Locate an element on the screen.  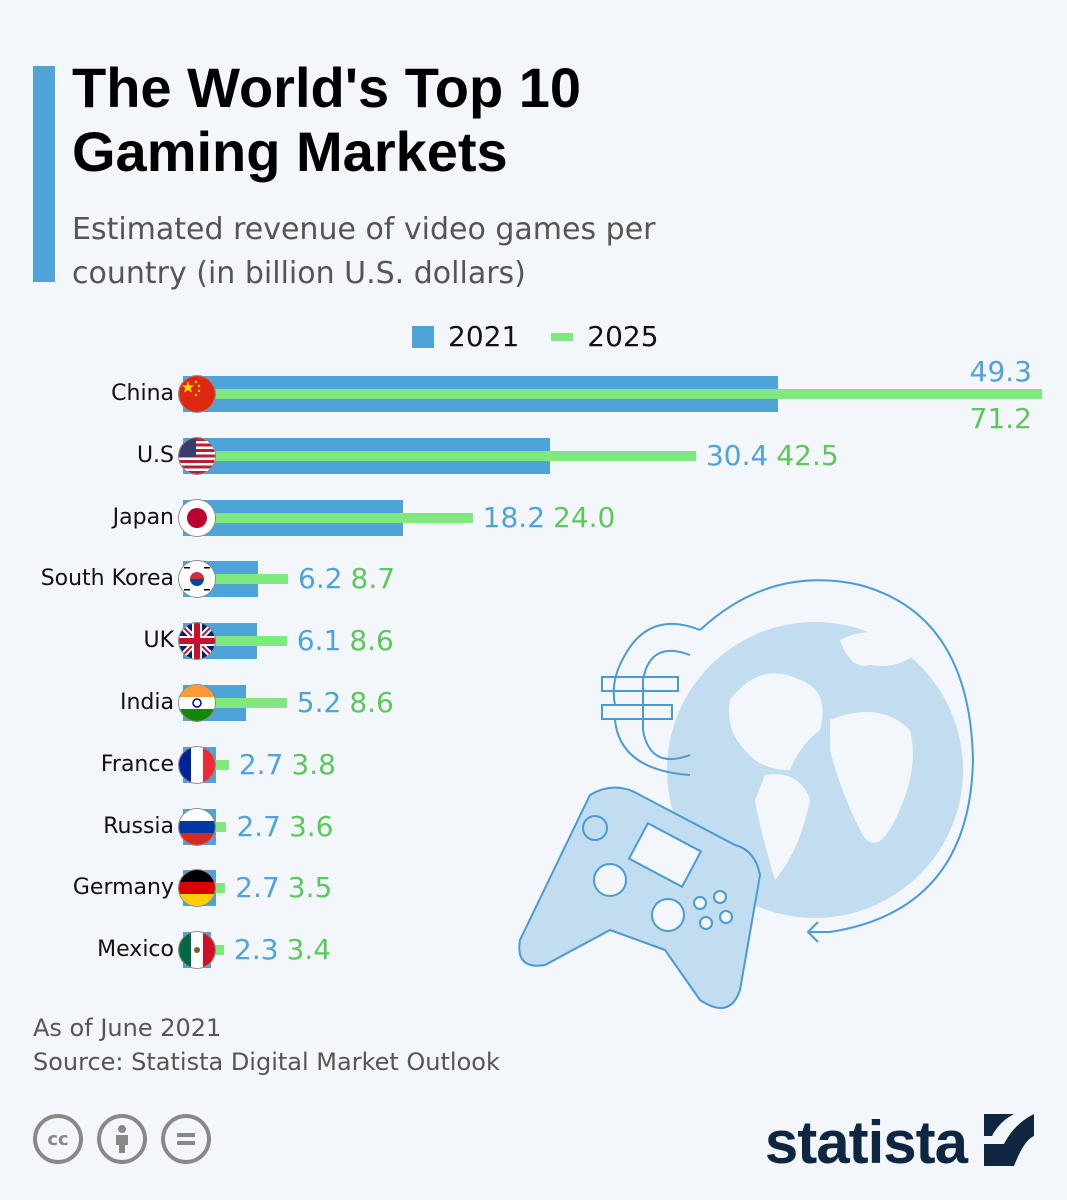
bar-row: Russia 2.7 3.6 is located at coordinates (533, 827).